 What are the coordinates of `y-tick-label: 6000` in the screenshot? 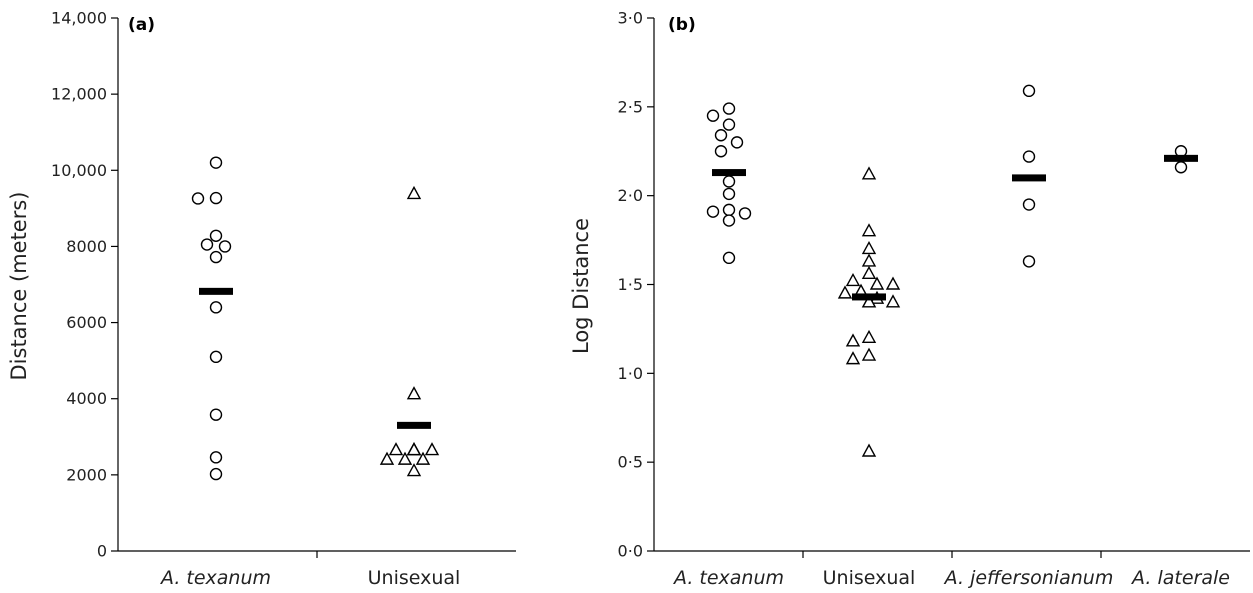 It's located at (86, 322).